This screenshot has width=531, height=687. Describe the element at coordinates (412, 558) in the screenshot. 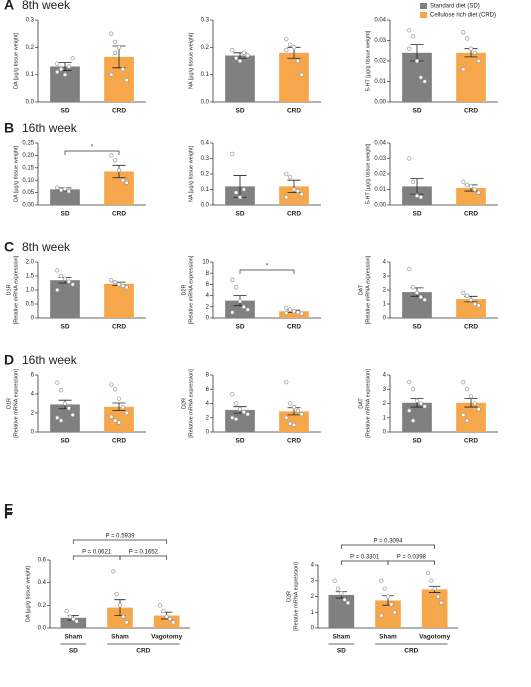

I see `annotation: P = 0.0398` at that location.